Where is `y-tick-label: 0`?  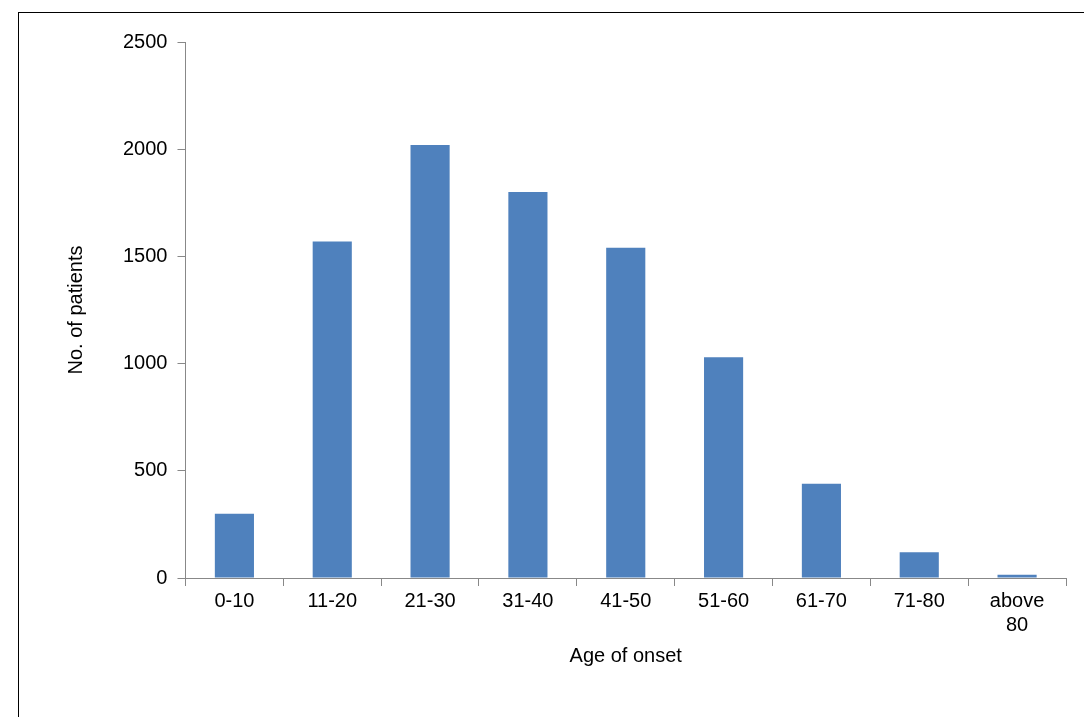 y-tick-label: 0 is located at coordinates (162, 576).